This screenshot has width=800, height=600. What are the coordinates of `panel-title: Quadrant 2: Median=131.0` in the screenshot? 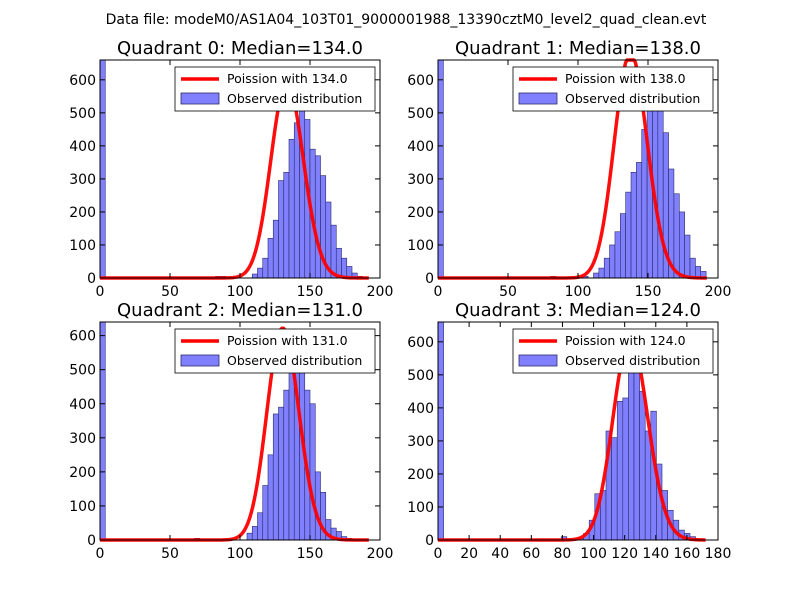 It's located at (240, 310).